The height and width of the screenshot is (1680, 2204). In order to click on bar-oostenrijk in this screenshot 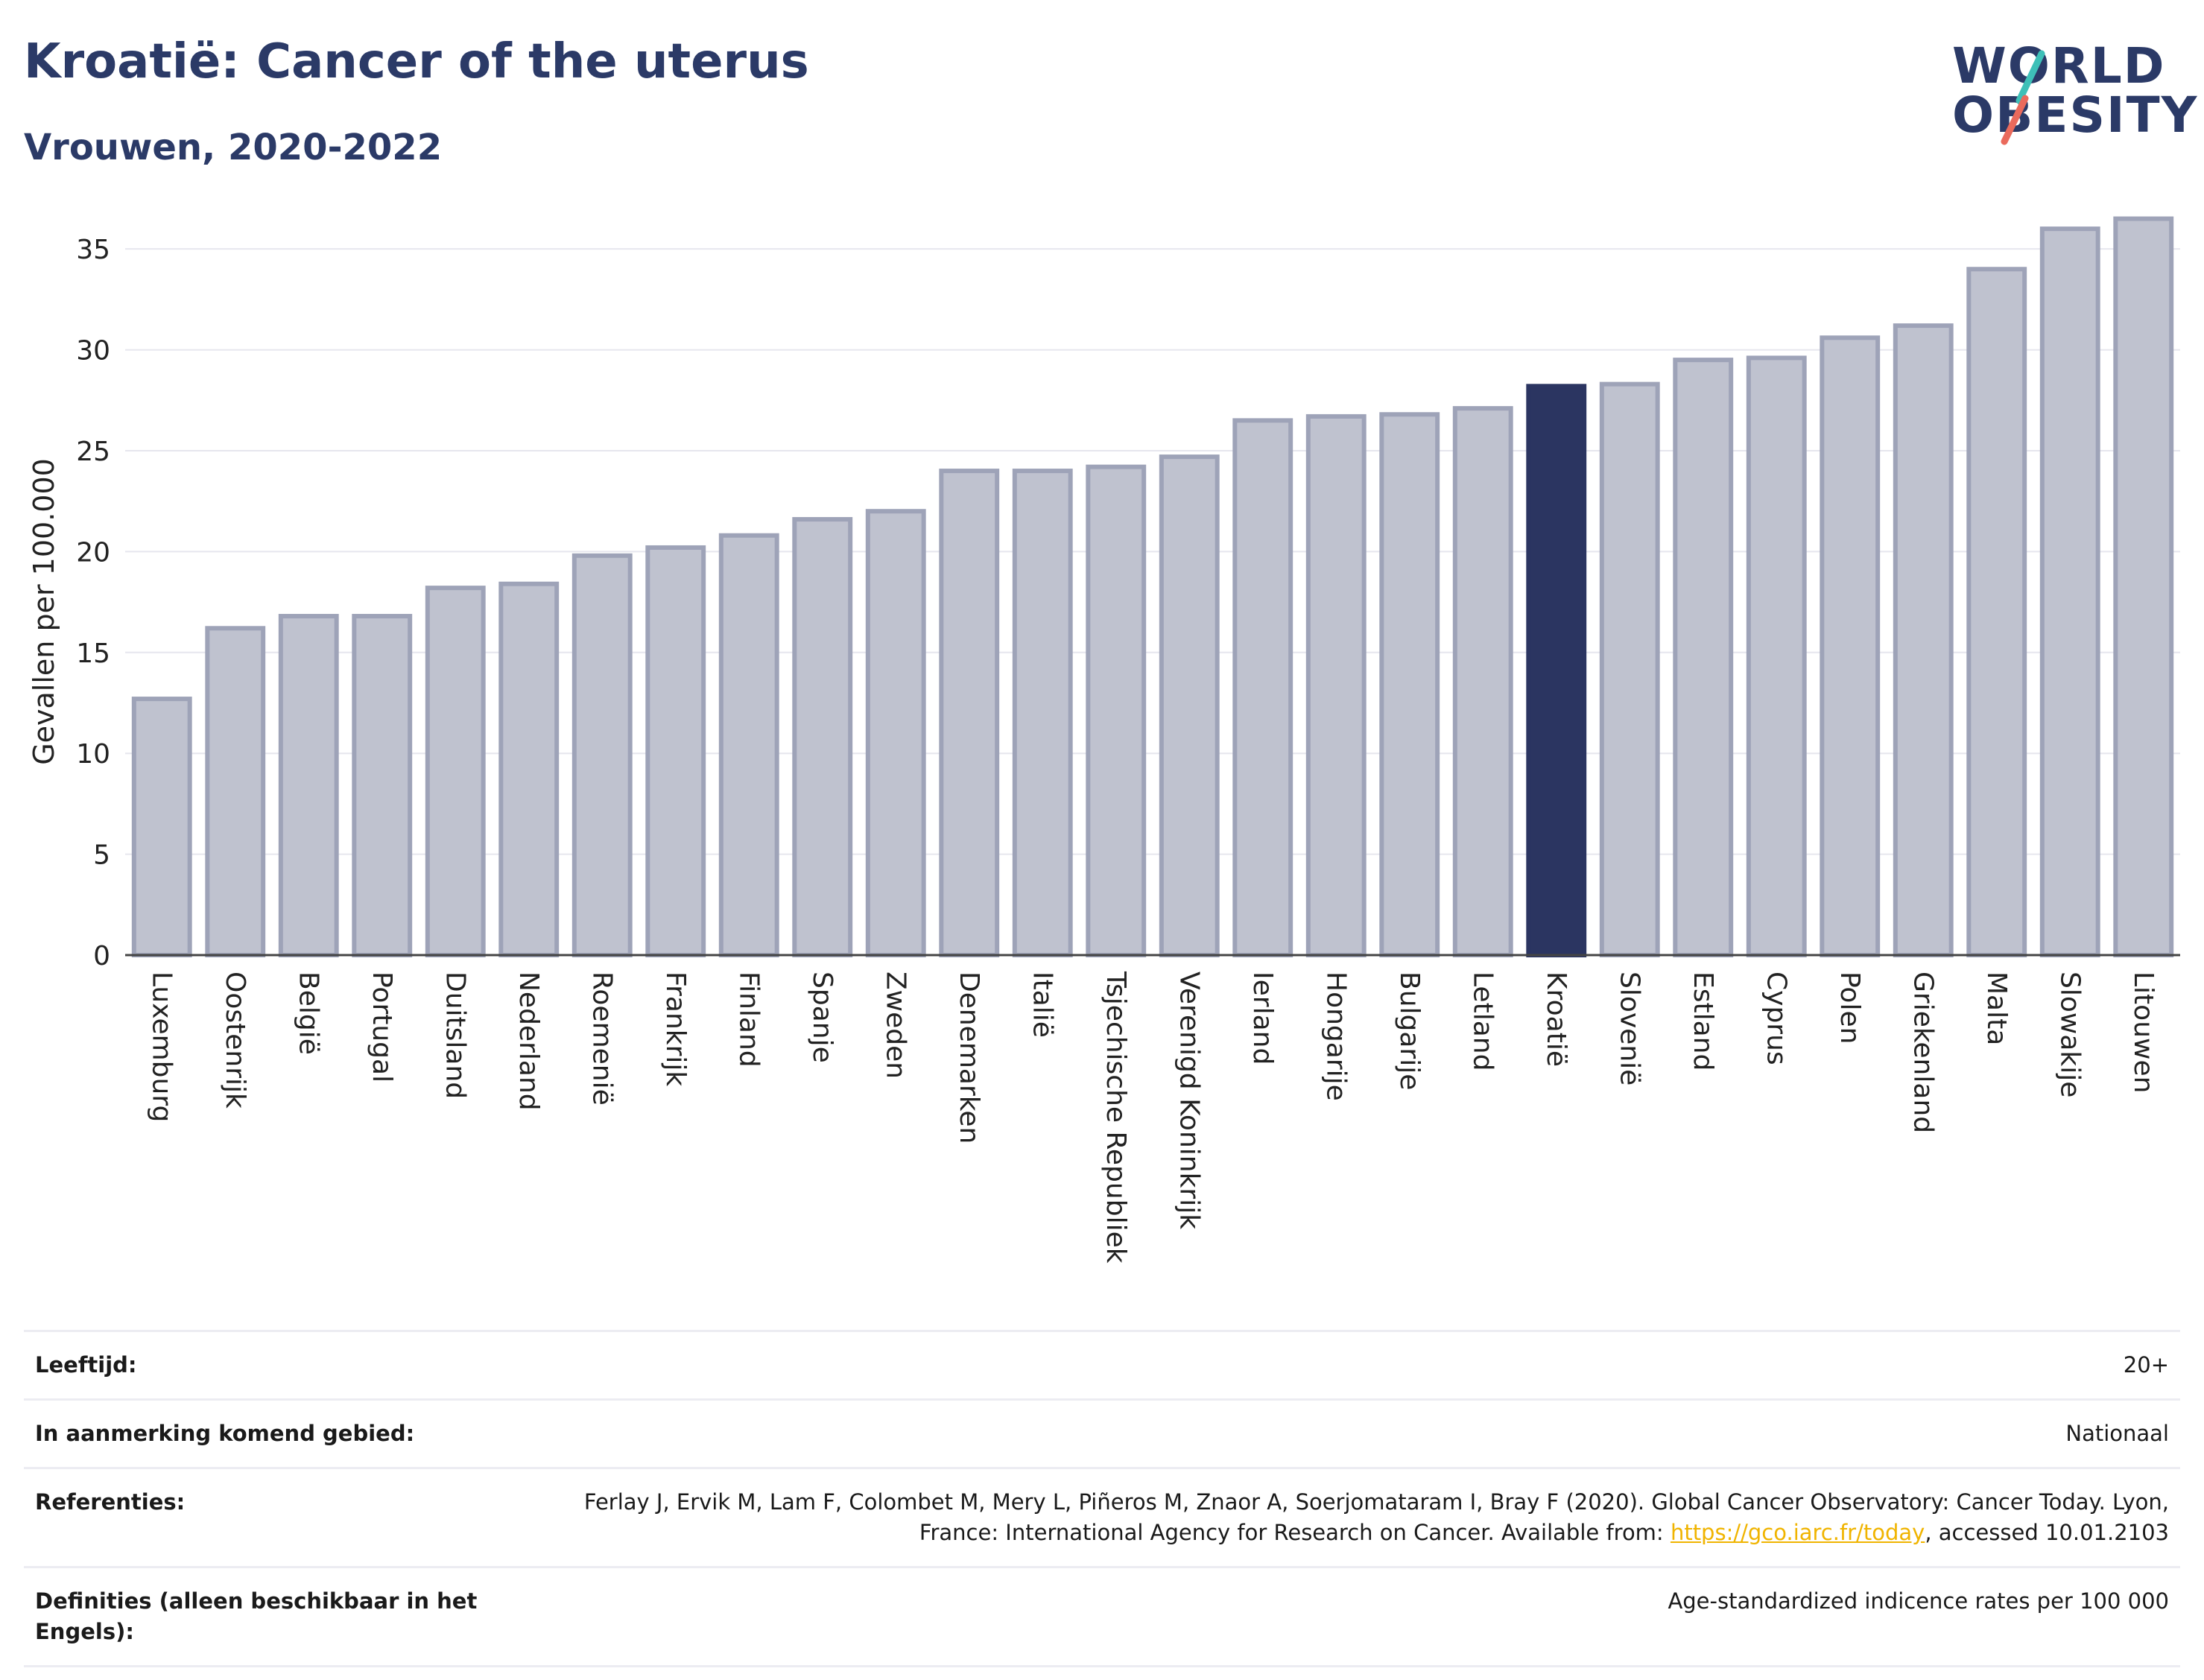, I will do `click(235, 791)`.